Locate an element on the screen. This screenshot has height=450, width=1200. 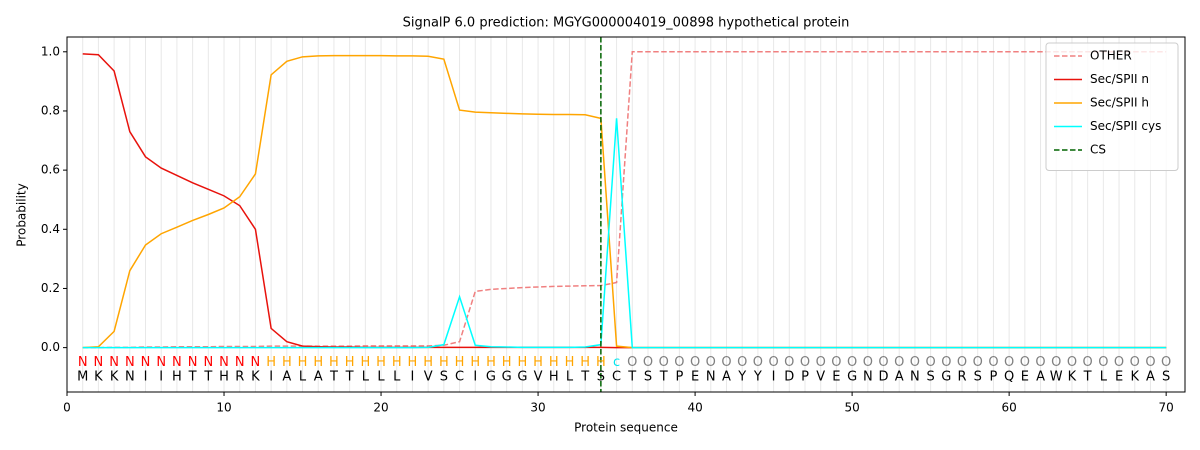
x-tick-label: 0 is located at coordinates (67, 408).